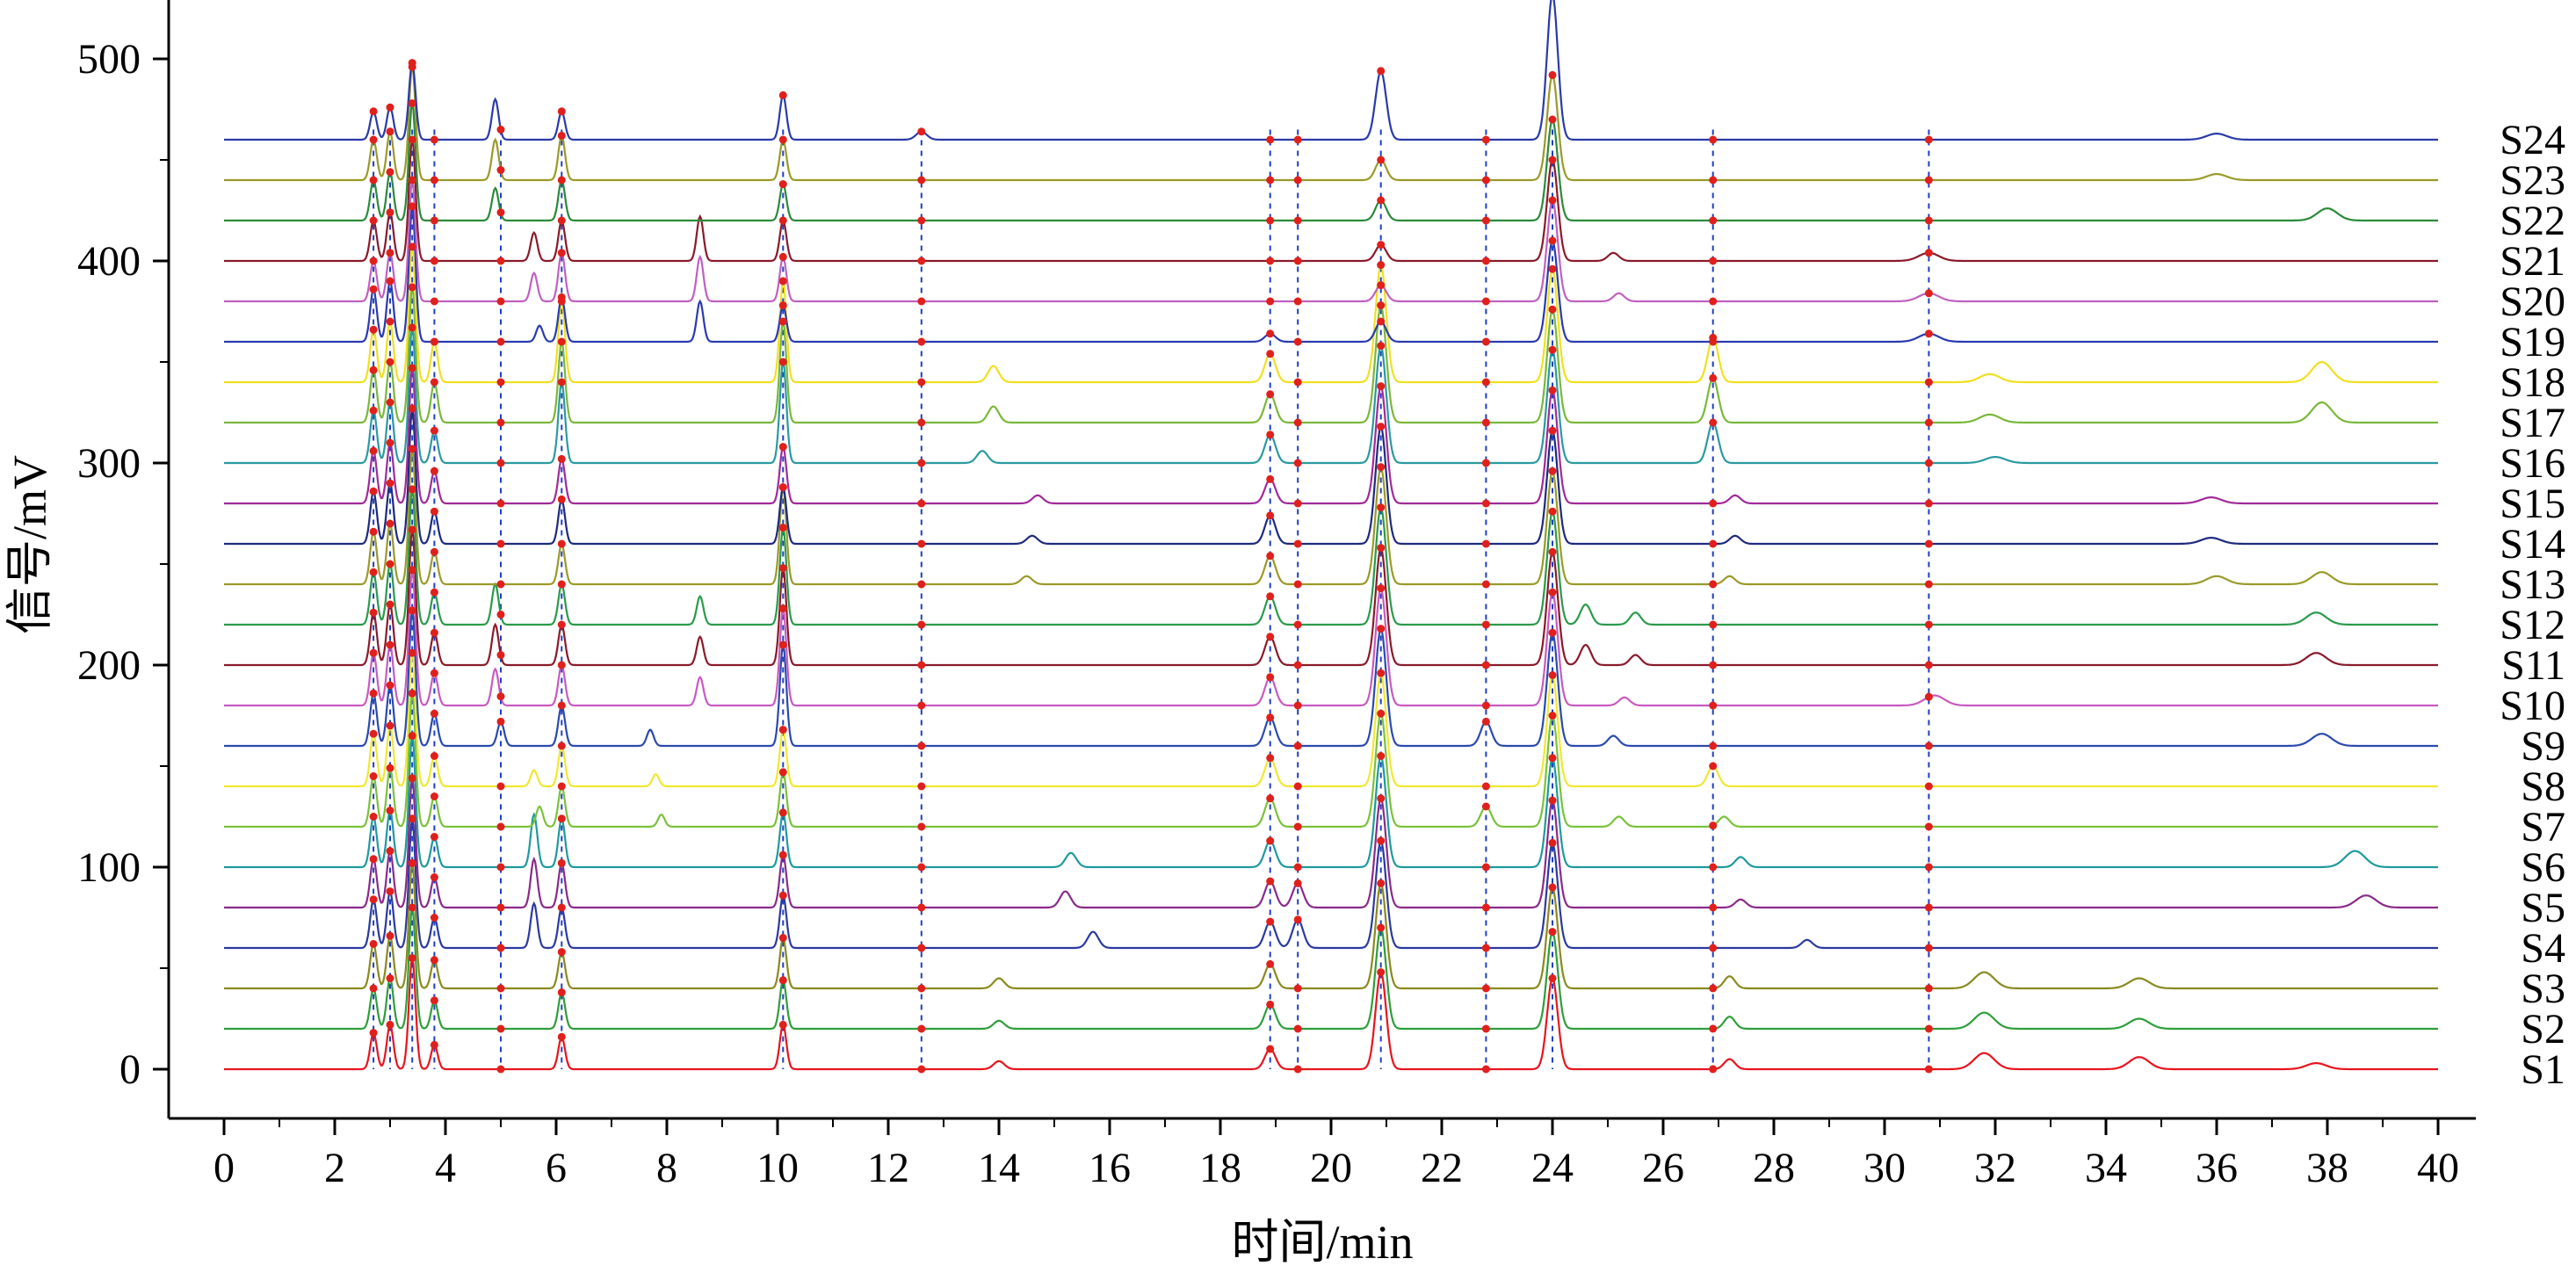  I want to click on sample-label-s24: S24, so click(2532, 140).